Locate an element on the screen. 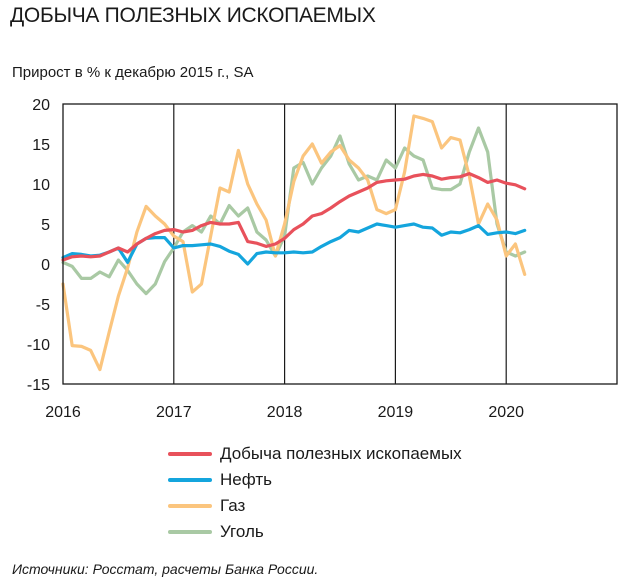 The height and width of the screenshot is (584, 621). y-tick-label: -5 is located at coordinates (43, 305).